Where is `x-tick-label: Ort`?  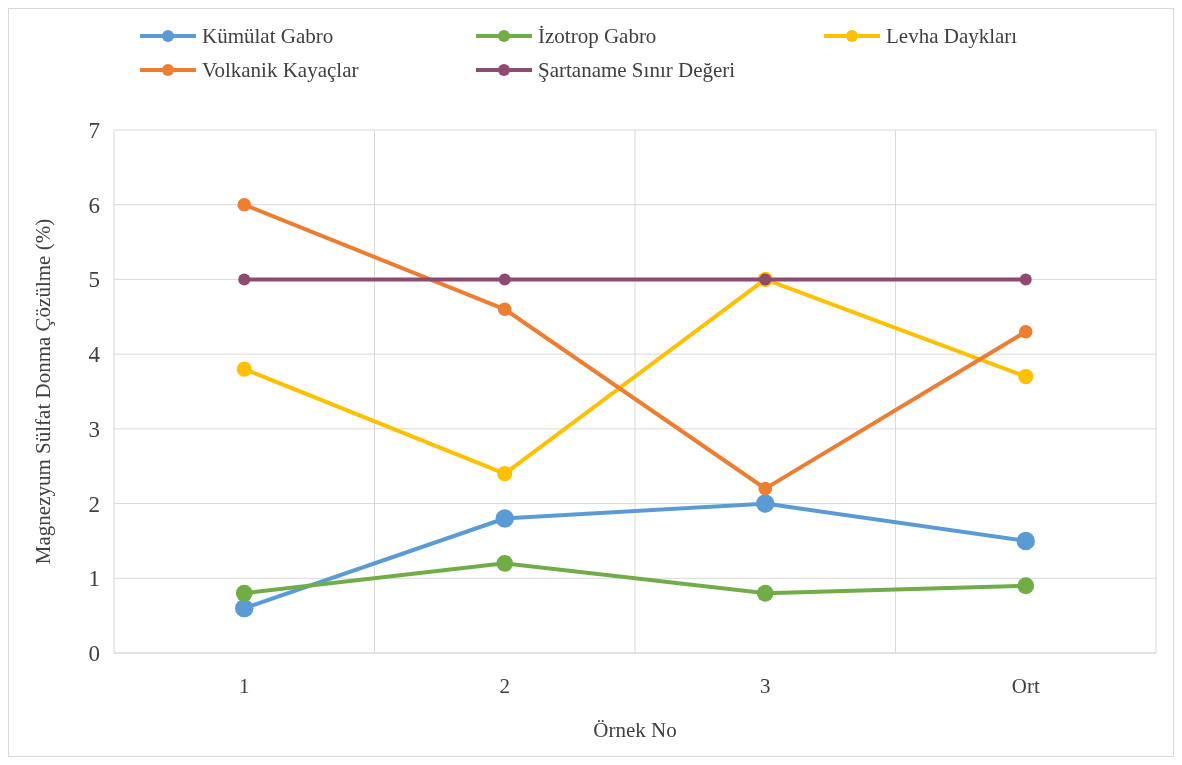
x-tick-label: Ort is located at coordinates (1025, 686).